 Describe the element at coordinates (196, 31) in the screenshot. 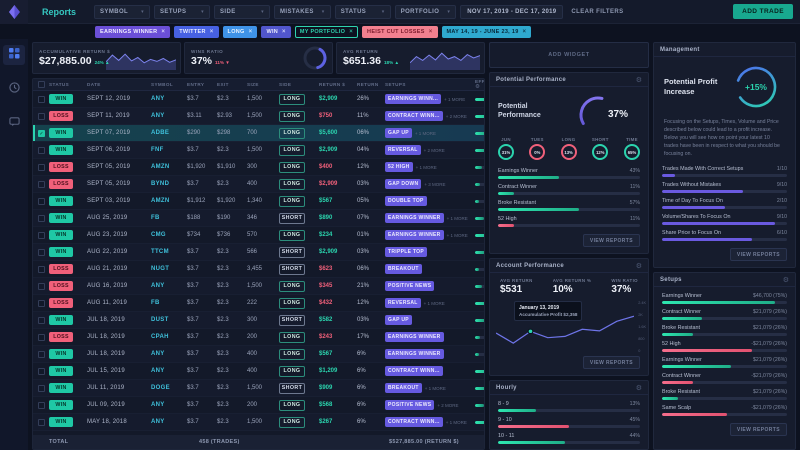

I see `filter-chip: TWITTER ×` at that location.